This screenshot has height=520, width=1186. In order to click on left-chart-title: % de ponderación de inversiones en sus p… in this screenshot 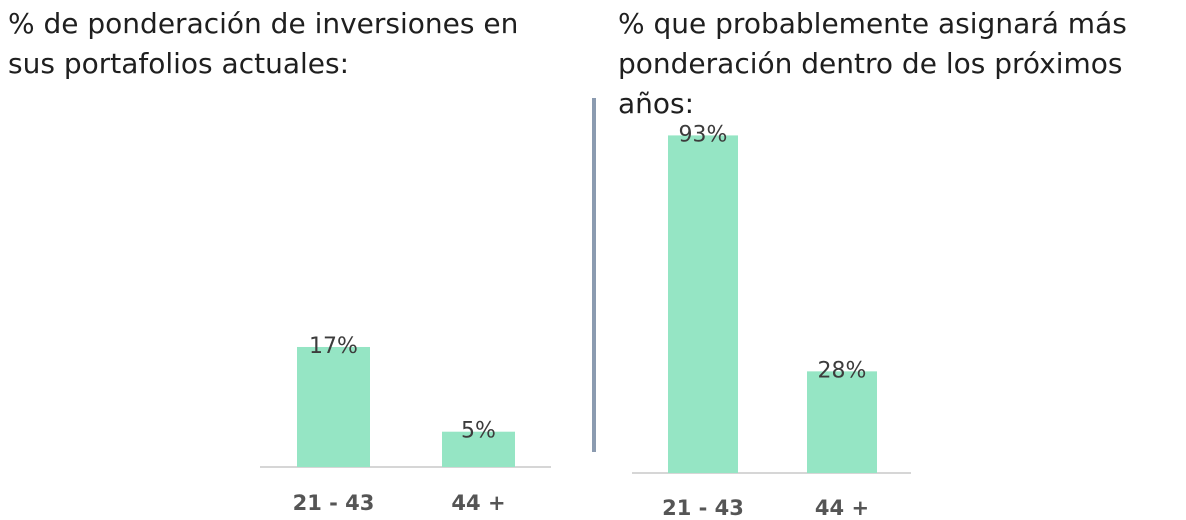, I will do `click(263, 43)`.